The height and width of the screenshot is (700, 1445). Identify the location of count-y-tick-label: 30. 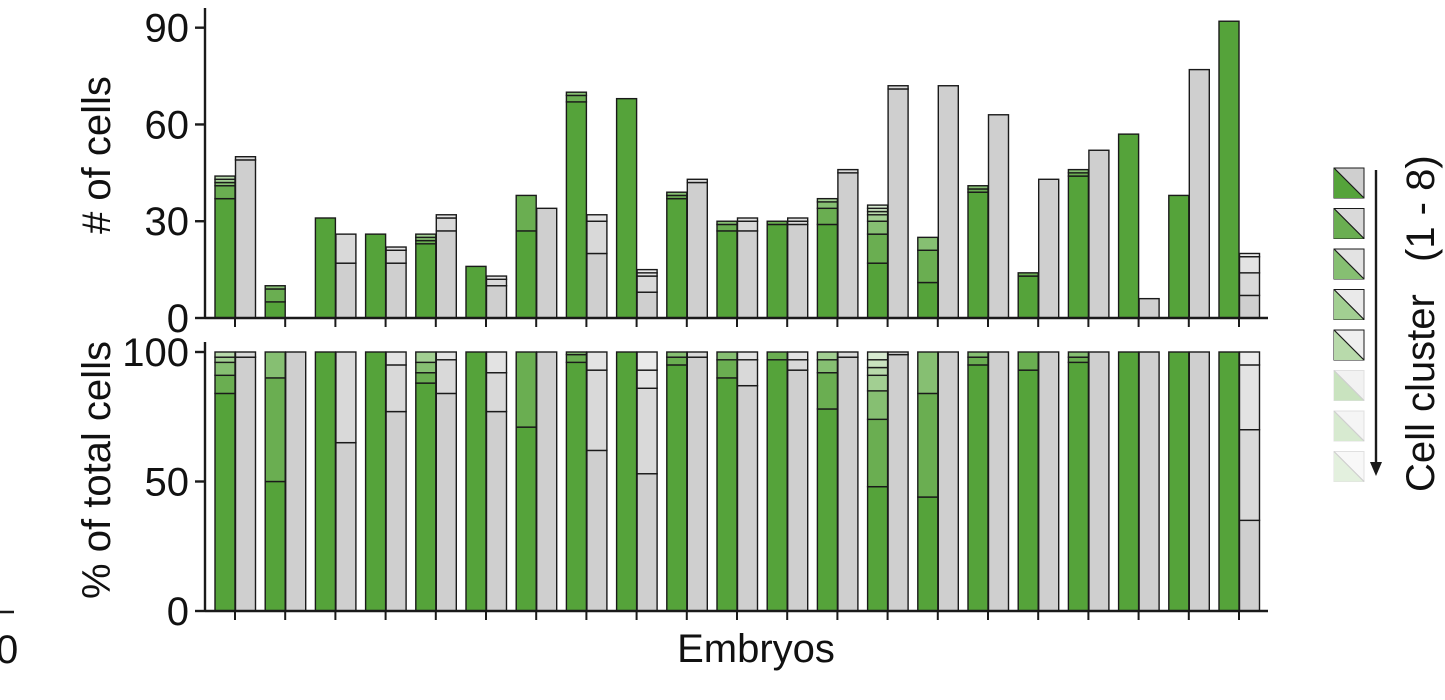
(167, 222).